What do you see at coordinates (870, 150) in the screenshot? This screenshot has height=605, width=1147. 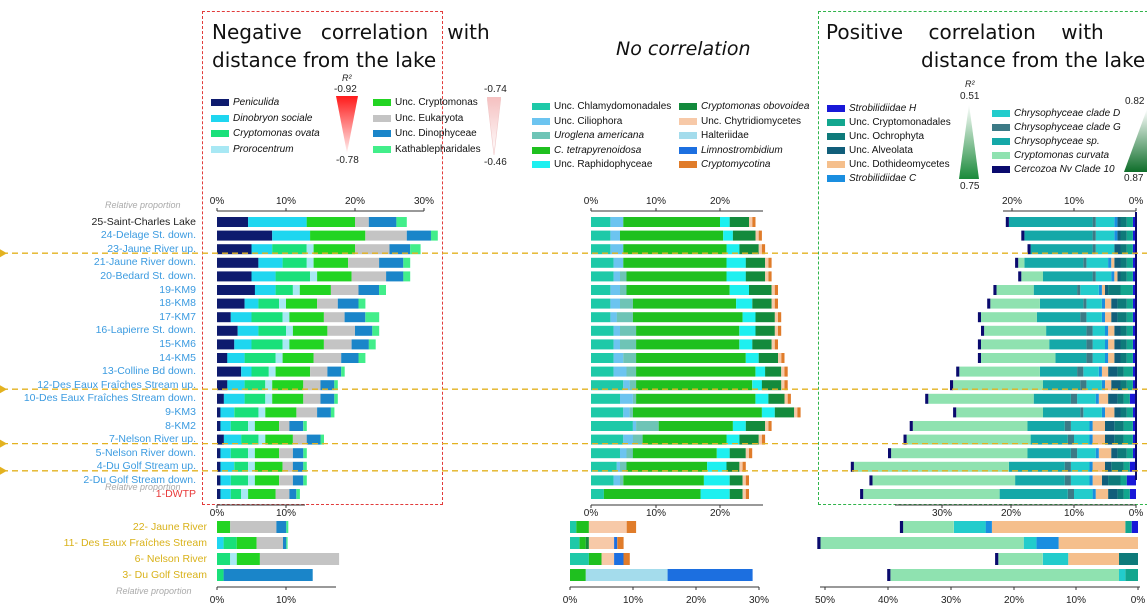 I see `legend-item: Unc. Alveolata` at bounding box center [870, 150].